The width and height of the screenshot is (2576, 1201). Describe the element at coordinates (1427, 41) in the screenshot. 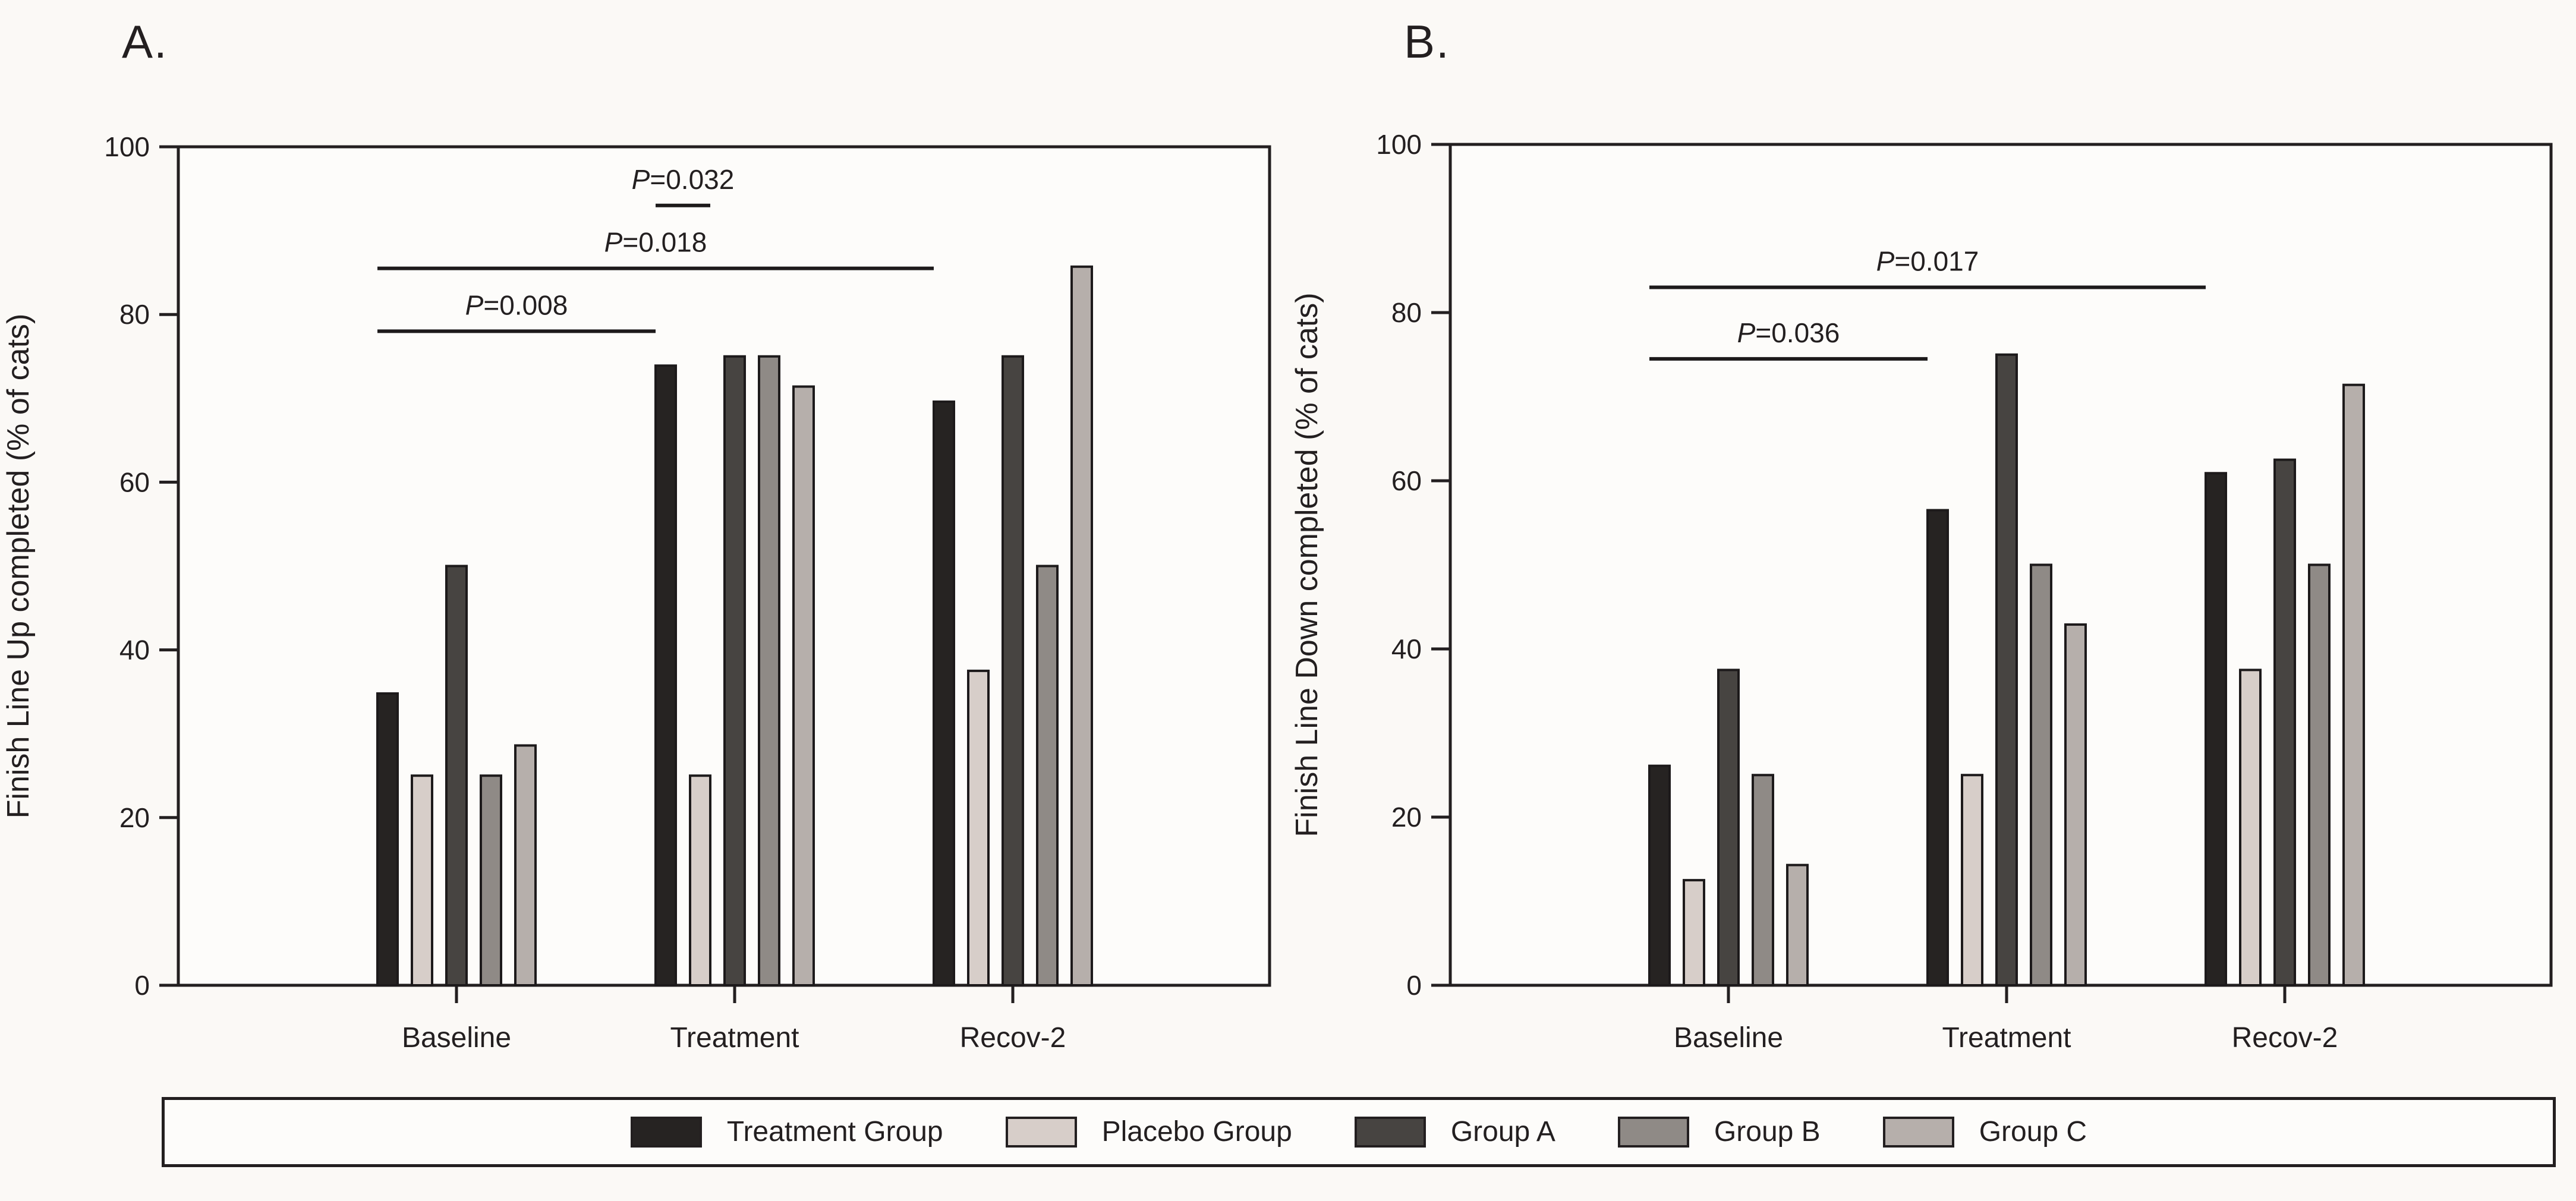

I see `panel-b-label: B.` at that location.